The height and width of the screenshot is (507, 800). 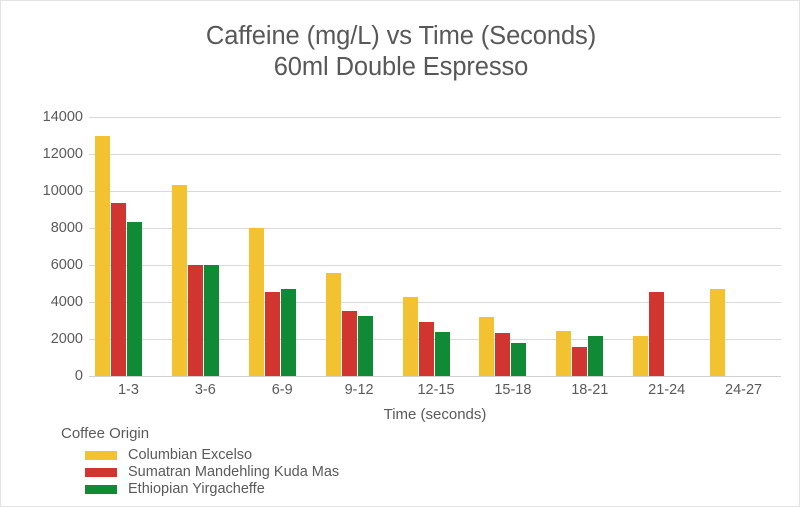 I want to click on x-axis-tick-label: 24-27, so click(x=744, y=390).